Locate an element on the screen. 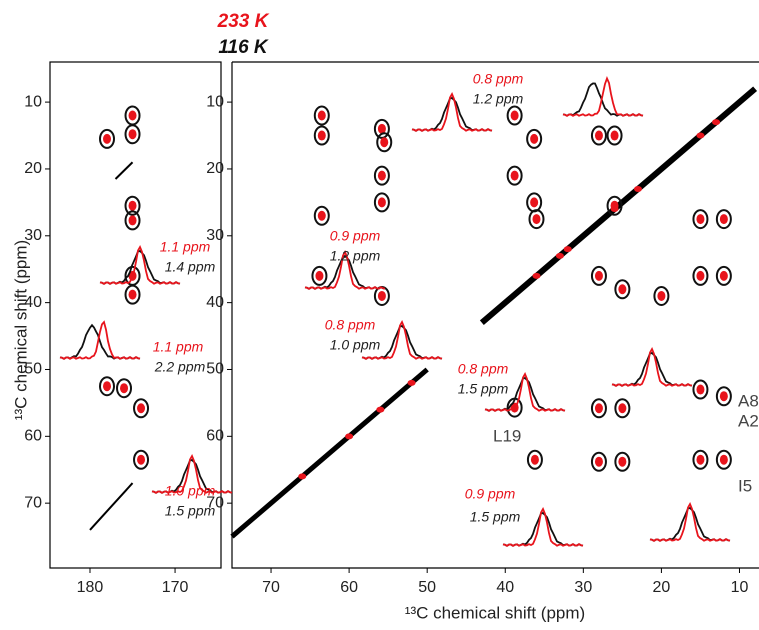 The width and height of the screenshot is (759, 630). x-tick-label: 30 is located at coordinates (583, 587).